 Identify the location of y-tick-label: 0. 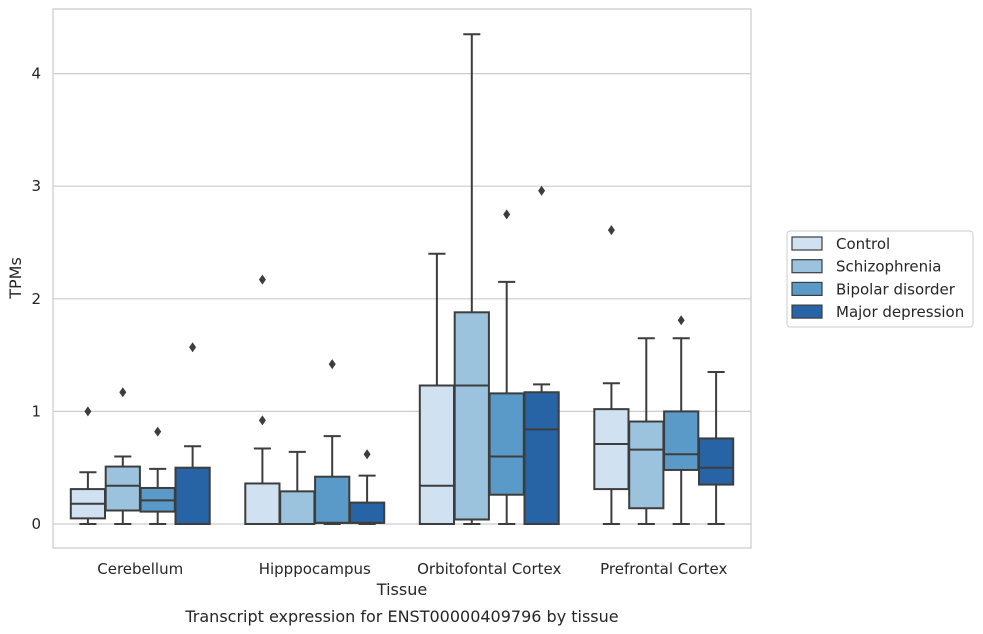
(36, 524).